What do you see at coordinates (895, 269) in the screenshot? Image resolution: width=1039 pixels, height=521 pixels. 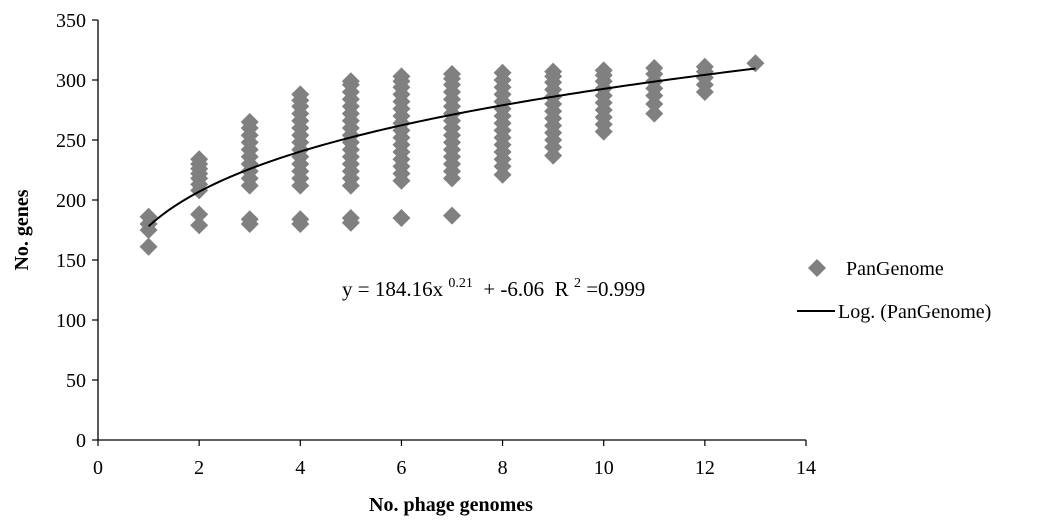 I see `legend-label-pangenome: PanGenome` at bounding box center [895, 269].